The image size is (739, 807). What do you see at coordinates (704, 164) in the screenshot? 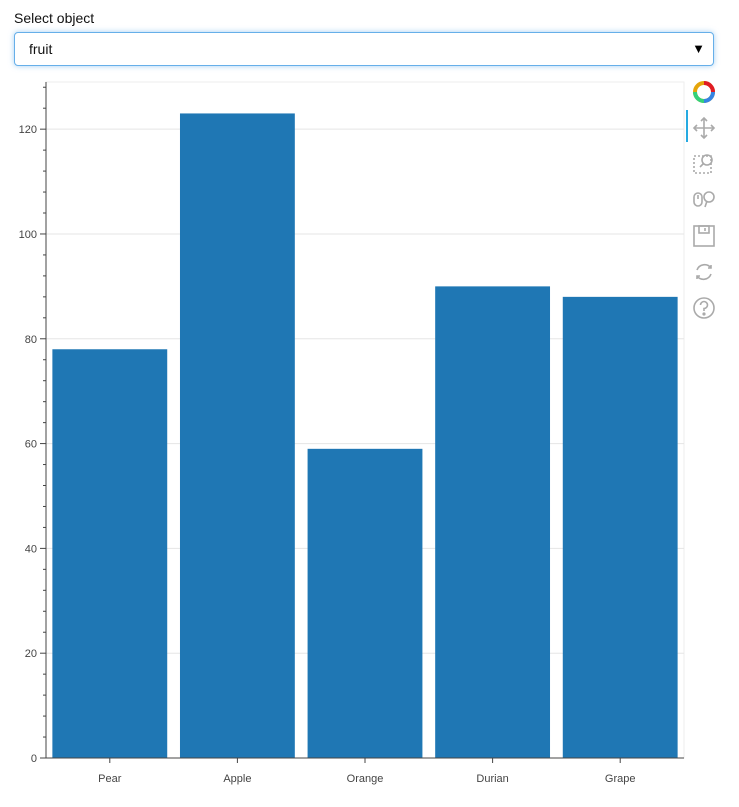
I see `box-zoom-icon` at bounding box center [704, 164].